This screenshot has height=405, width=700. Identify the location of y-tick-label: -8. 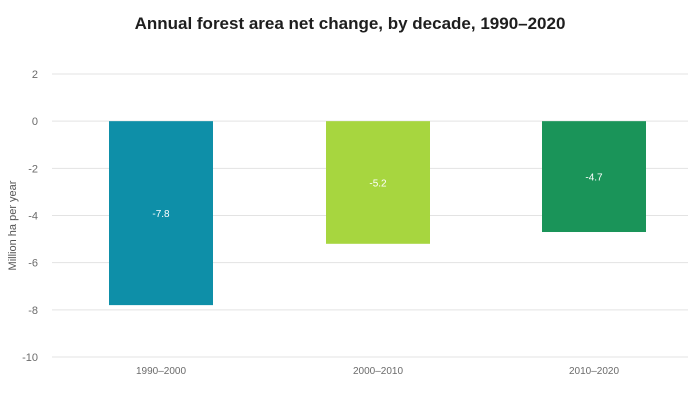
(33, 311).